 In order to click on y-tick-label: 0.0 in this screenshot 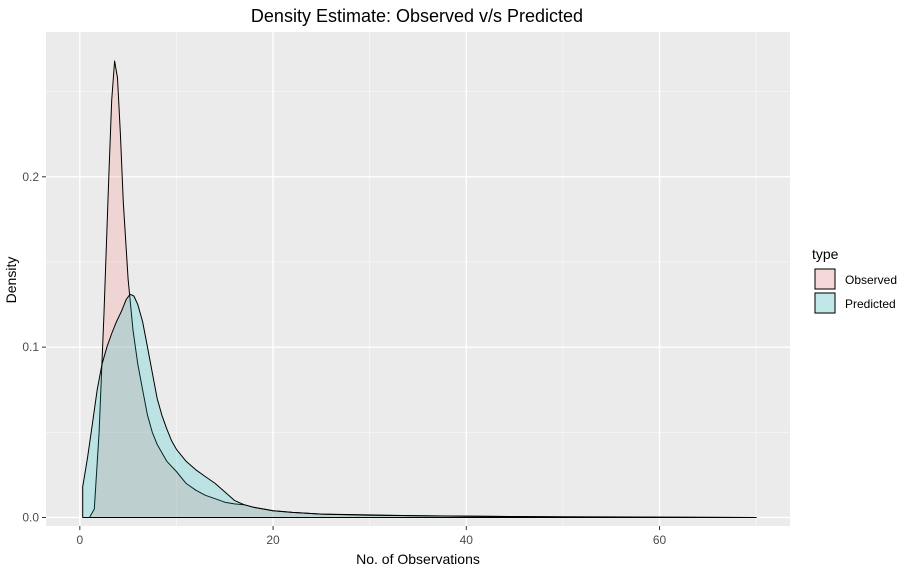, I will do `click(30, 517)`.